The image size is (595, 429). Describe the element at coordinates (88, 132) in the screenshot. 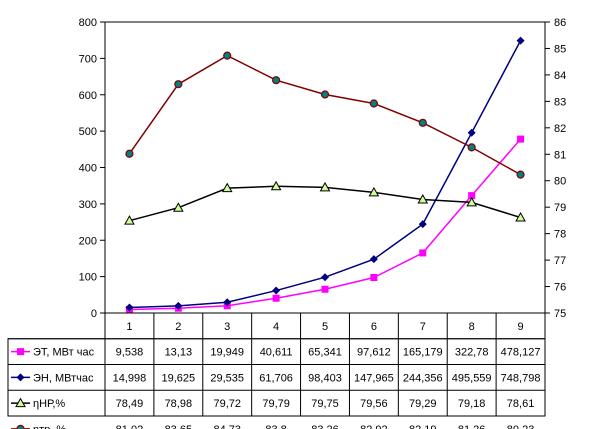

I see `y-left-tick-label: 500` at that location.